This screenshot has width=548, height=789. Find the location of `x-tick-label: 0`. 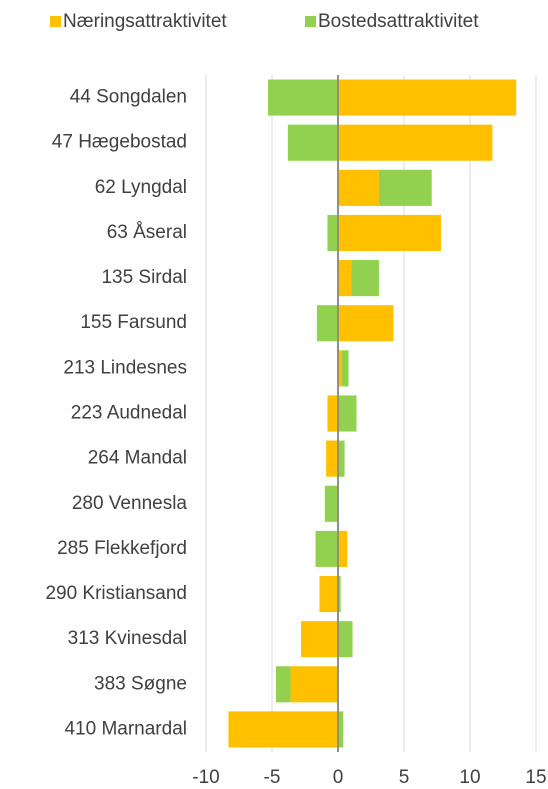

x-tick-label: 0 is located at coordinates (338, 777).